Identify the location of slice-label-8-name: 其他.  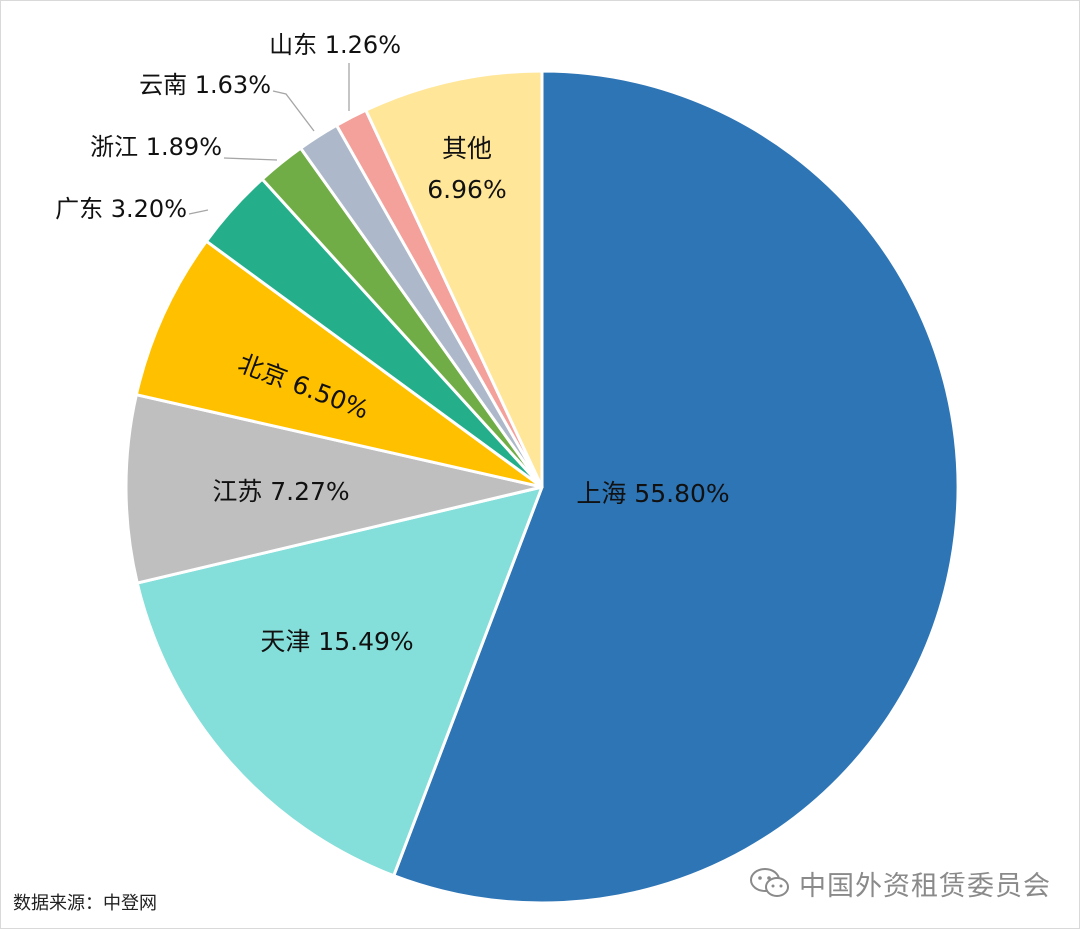
(467, 148).